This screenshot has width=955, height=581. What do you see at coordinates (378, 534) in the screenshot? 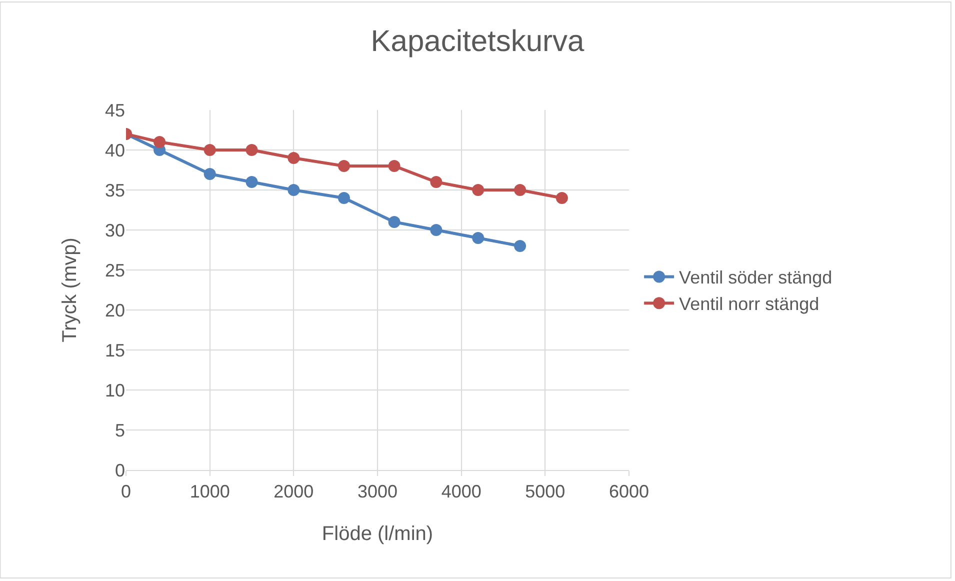
I see `x-axis-title: Flöde (l/min)` at bounding box center [378, 534].